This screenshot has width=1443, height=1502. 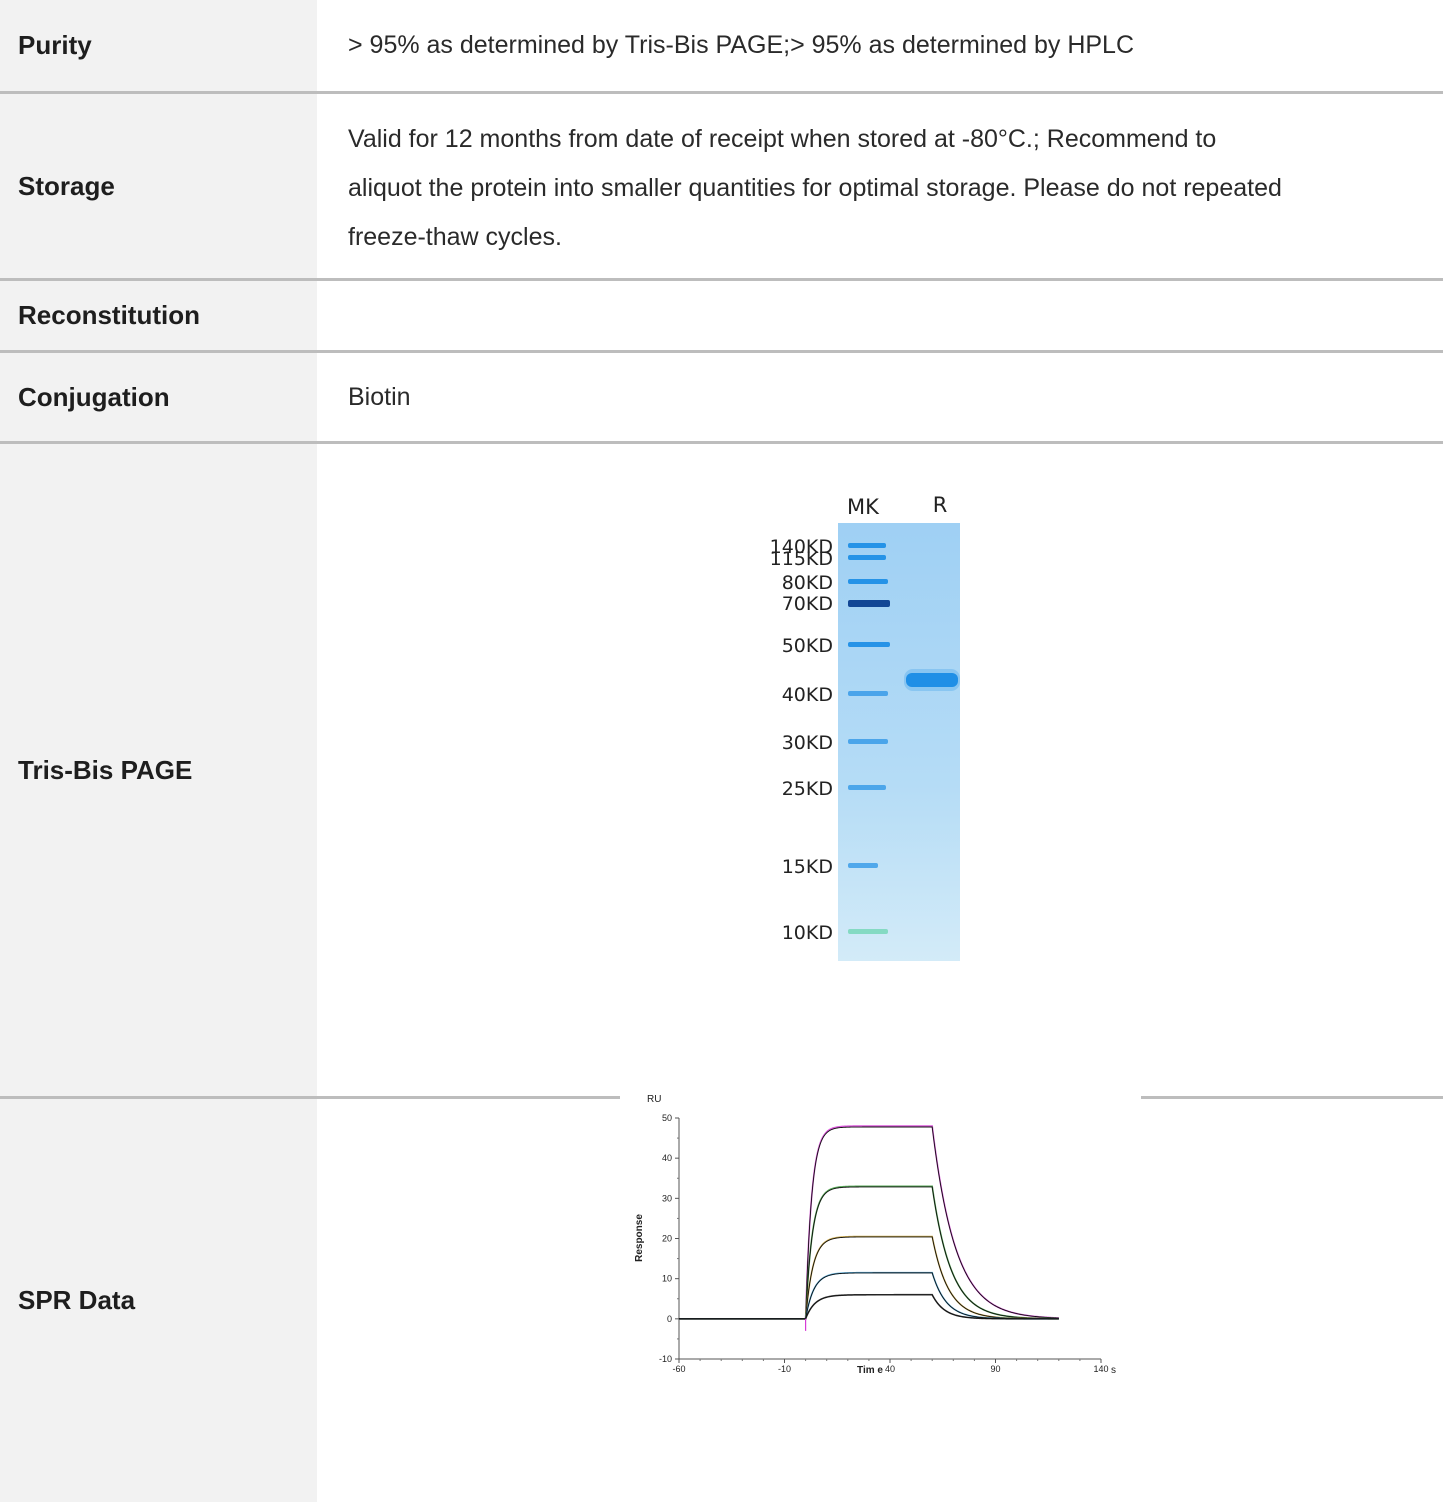 What do you see at coordinates (158, 45) in the screenshot?
I see `purity-label: Purity` at bounding box center [158, 45].